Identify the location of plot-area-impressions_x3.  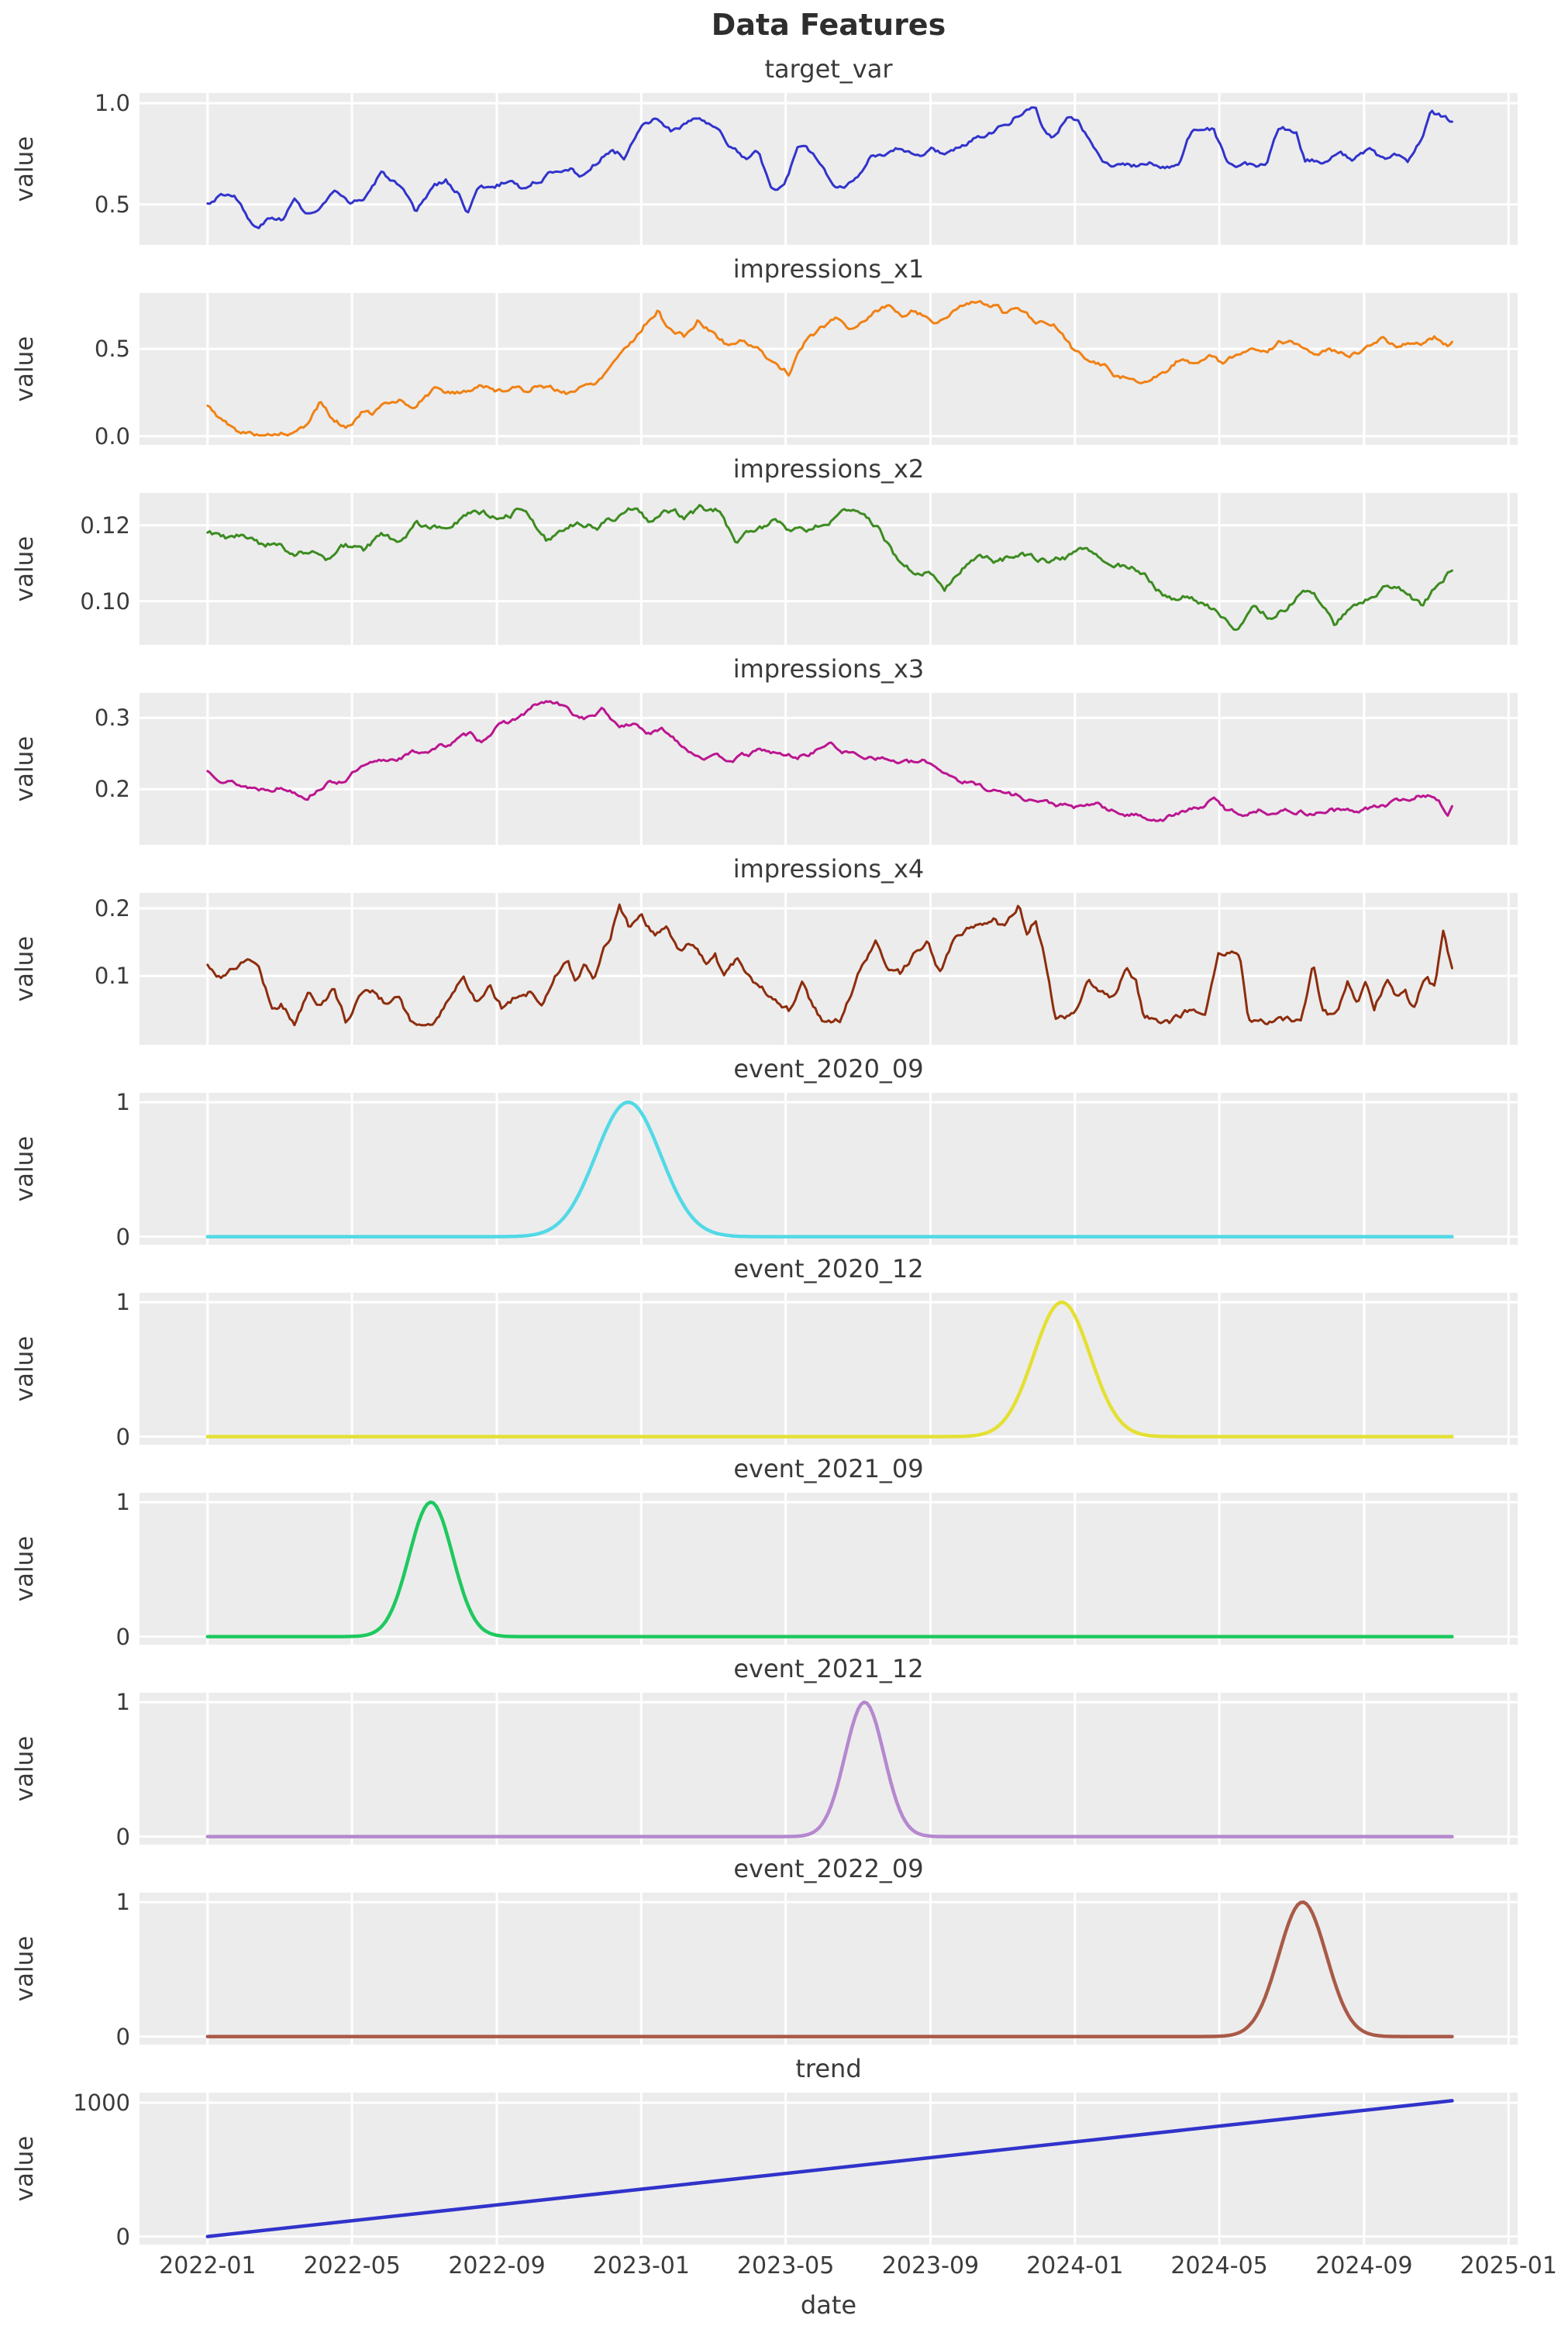
(829, 769).